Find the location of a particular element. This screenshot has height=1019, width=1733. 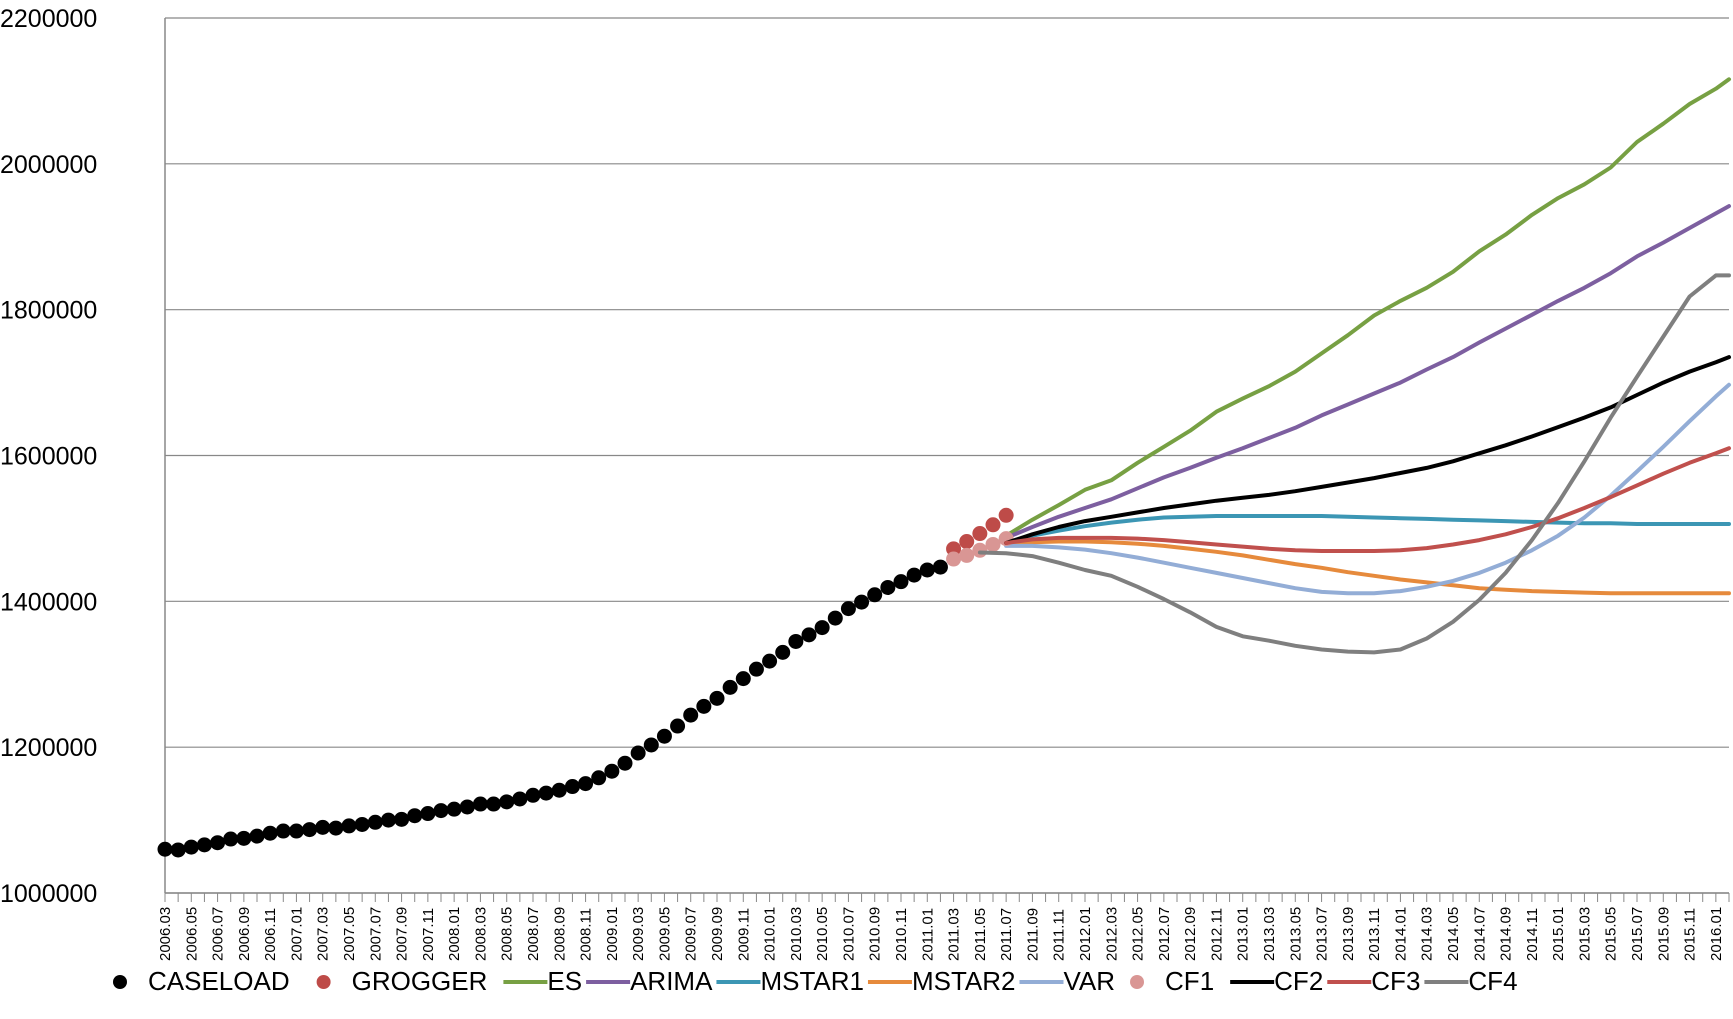

y-tick-label: 1200000 is located at coordinates (48, 748).